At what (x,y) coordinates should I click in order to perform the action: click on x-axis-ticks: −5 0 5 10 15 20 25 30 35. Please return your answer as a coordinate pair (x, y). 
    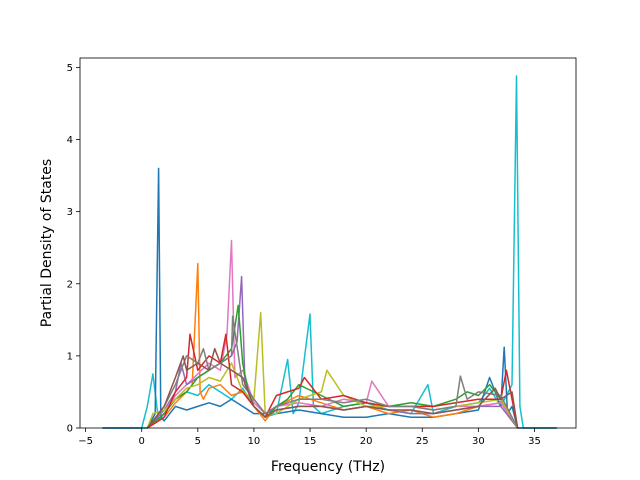
    Looking at the image, I should click on (309, 437).